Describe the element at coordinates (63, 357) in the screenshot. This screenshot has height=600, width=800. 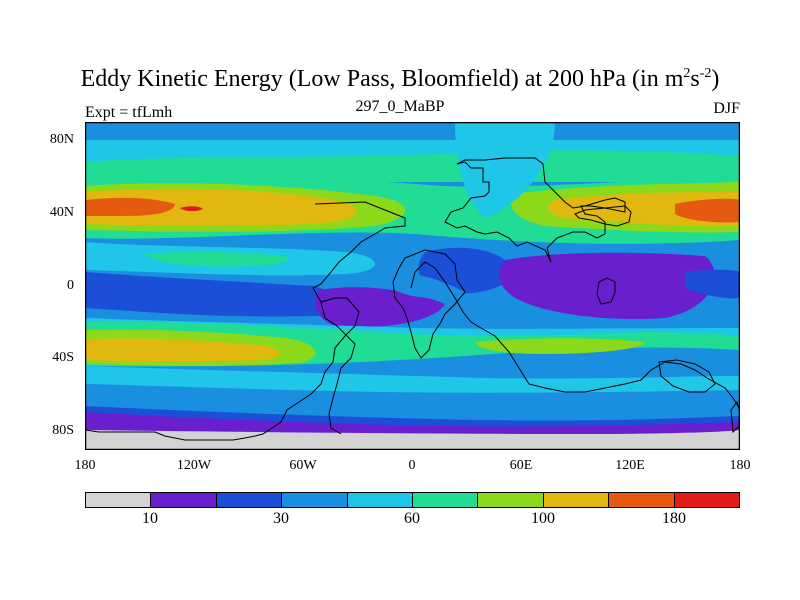
I see `y-tick-label: 40S` at that location.